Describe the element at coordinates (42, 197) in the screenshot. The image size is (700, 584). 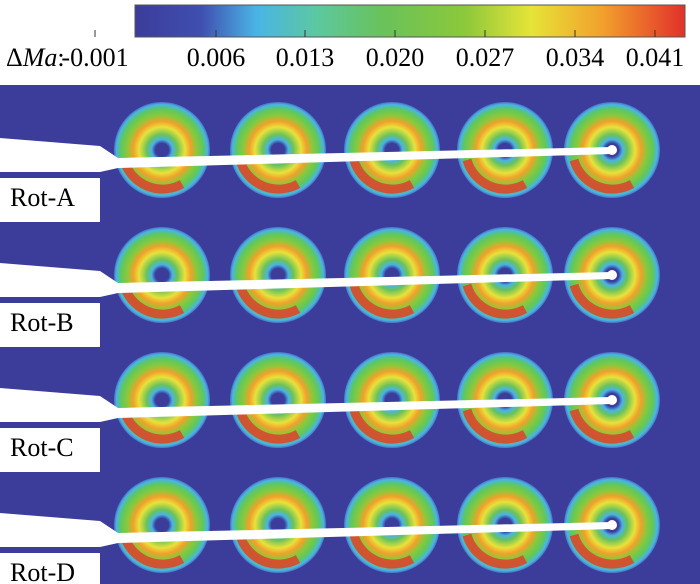
I see `row-label: Rot-A` at that location.